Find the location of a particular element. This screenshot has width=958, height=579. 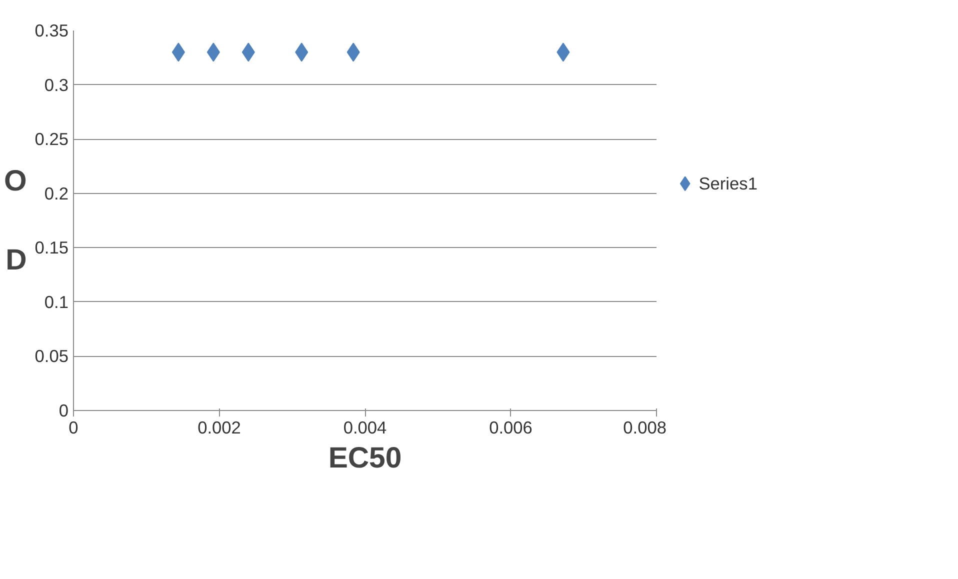

x-tick-label: 0.002 is located at coordinates (219, 428).